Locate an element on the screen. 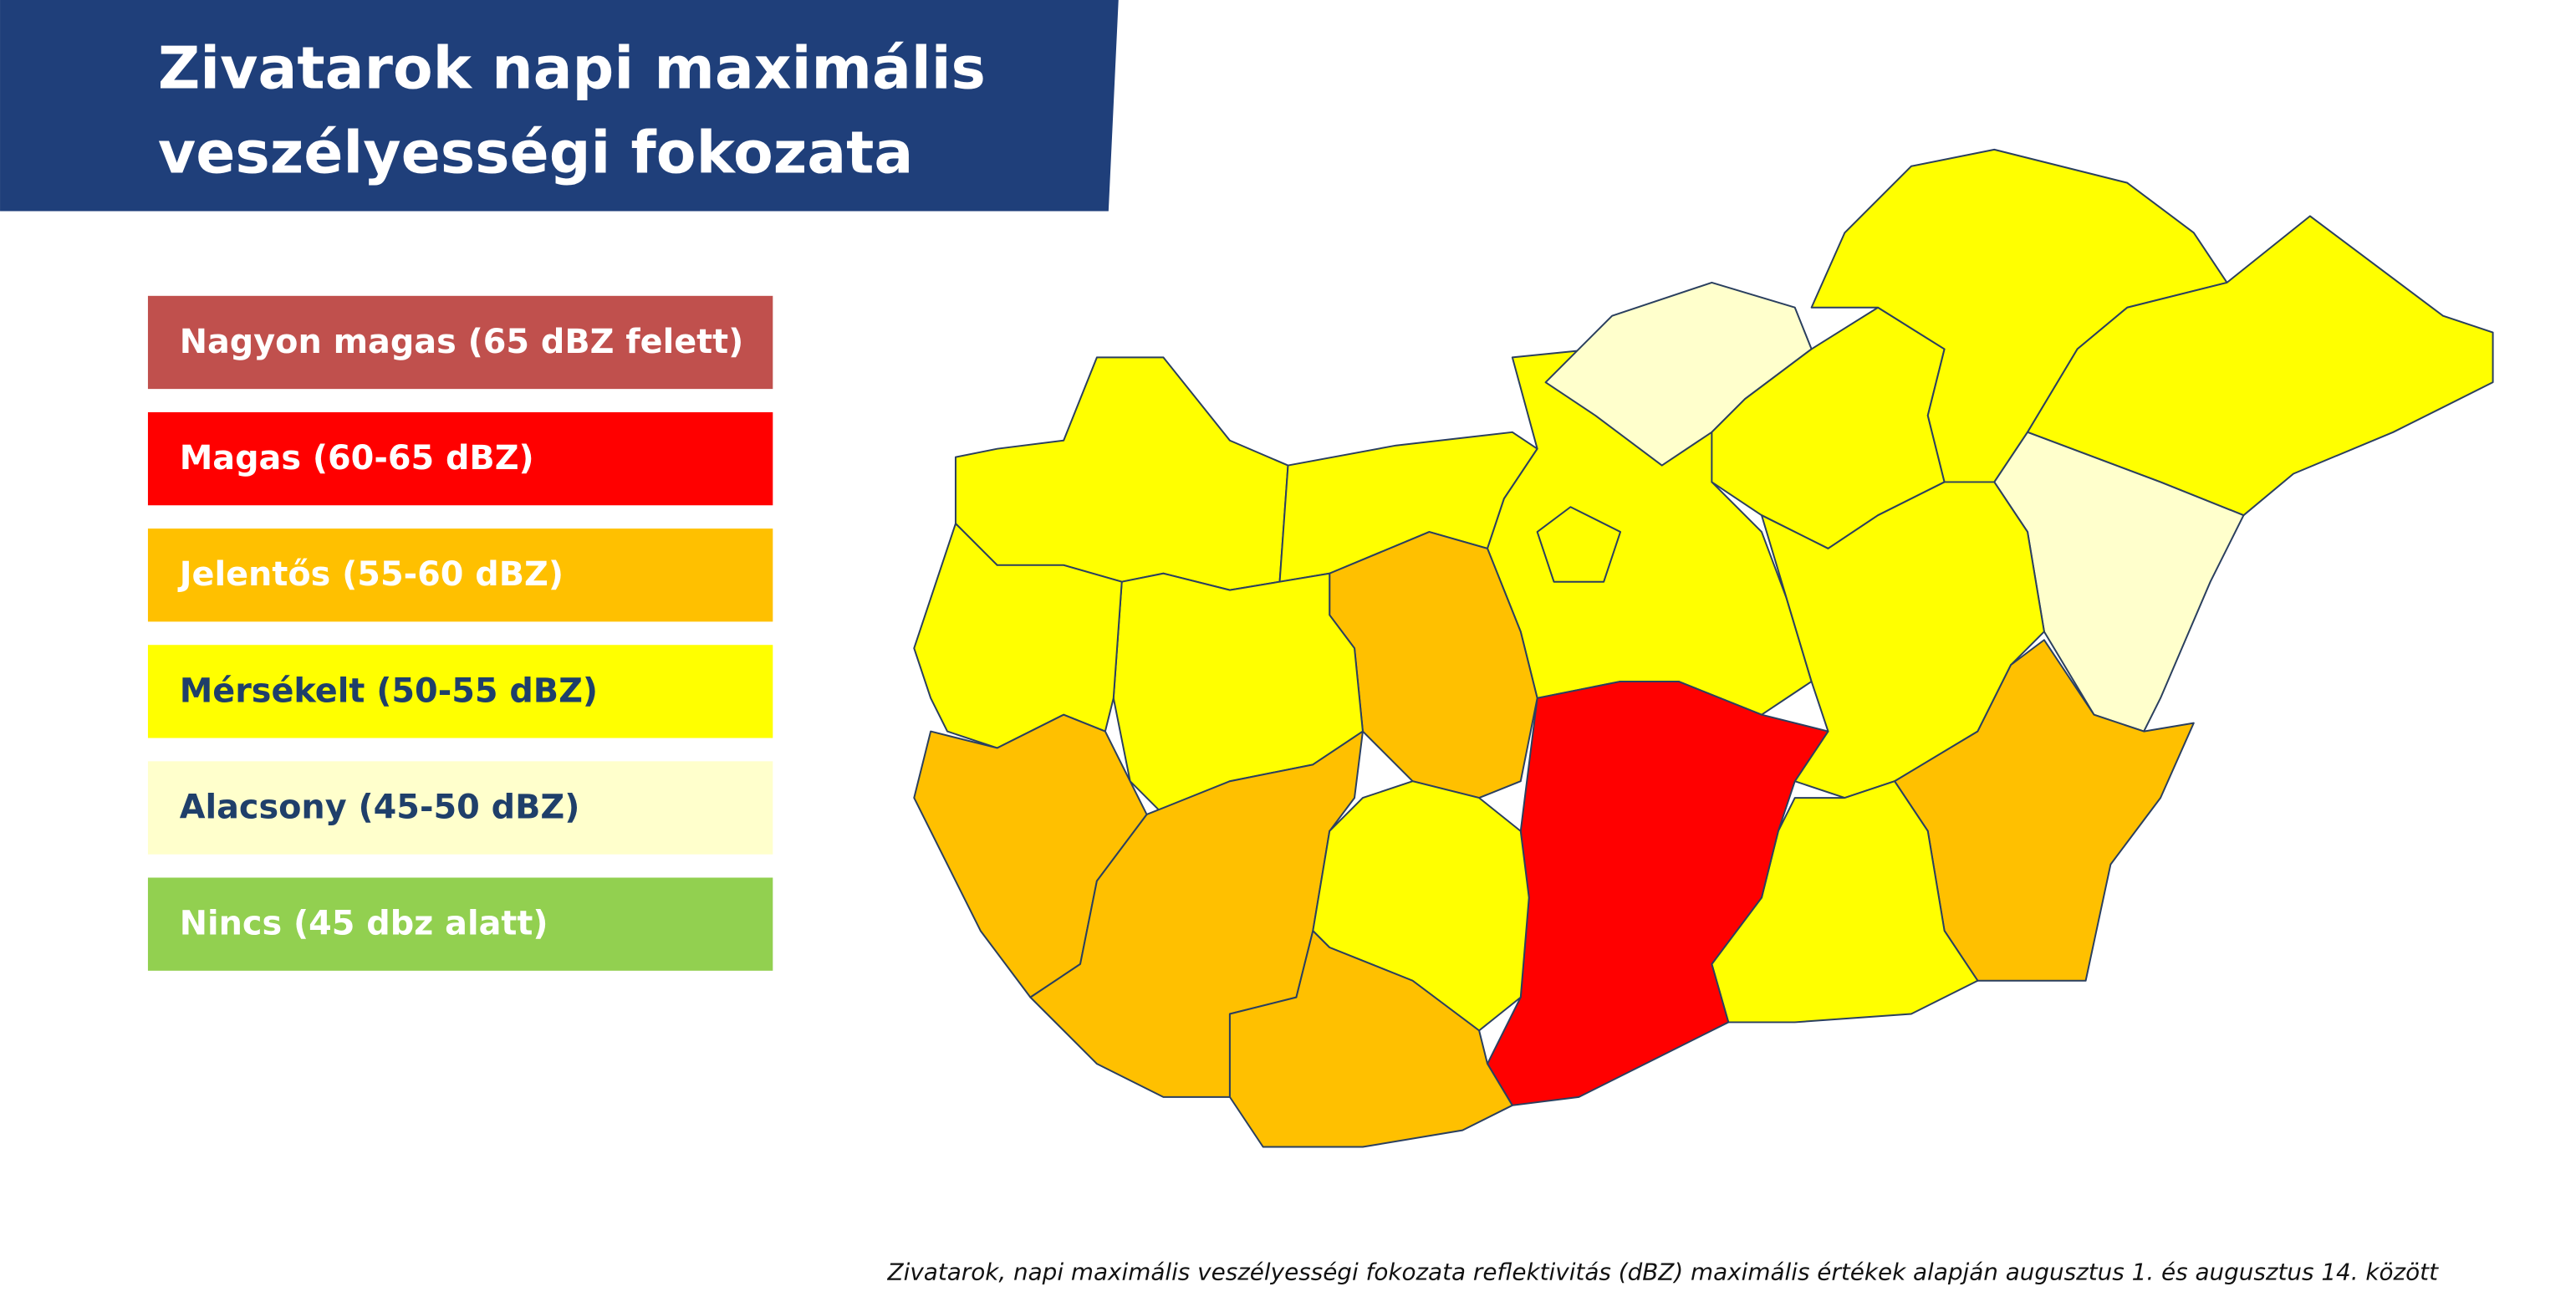  title-line: Zivatarok napi maximális is located at coordinates (572, 68).